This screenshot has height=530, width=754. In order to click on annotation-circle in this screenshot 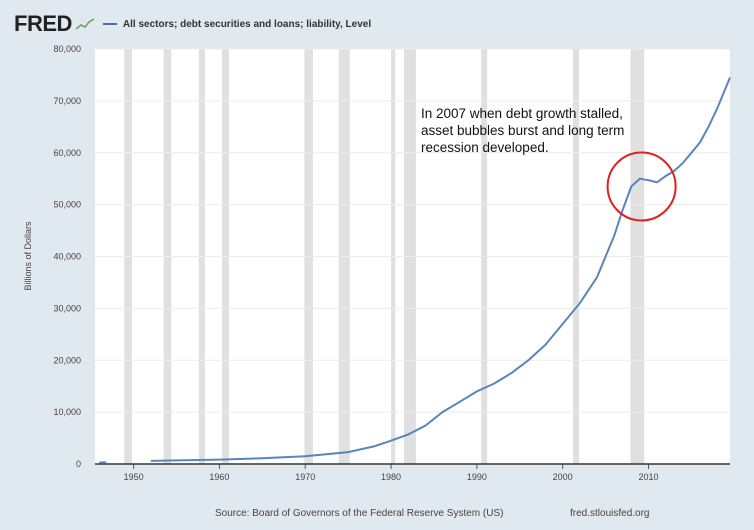, I will do `click(641, 186)`.